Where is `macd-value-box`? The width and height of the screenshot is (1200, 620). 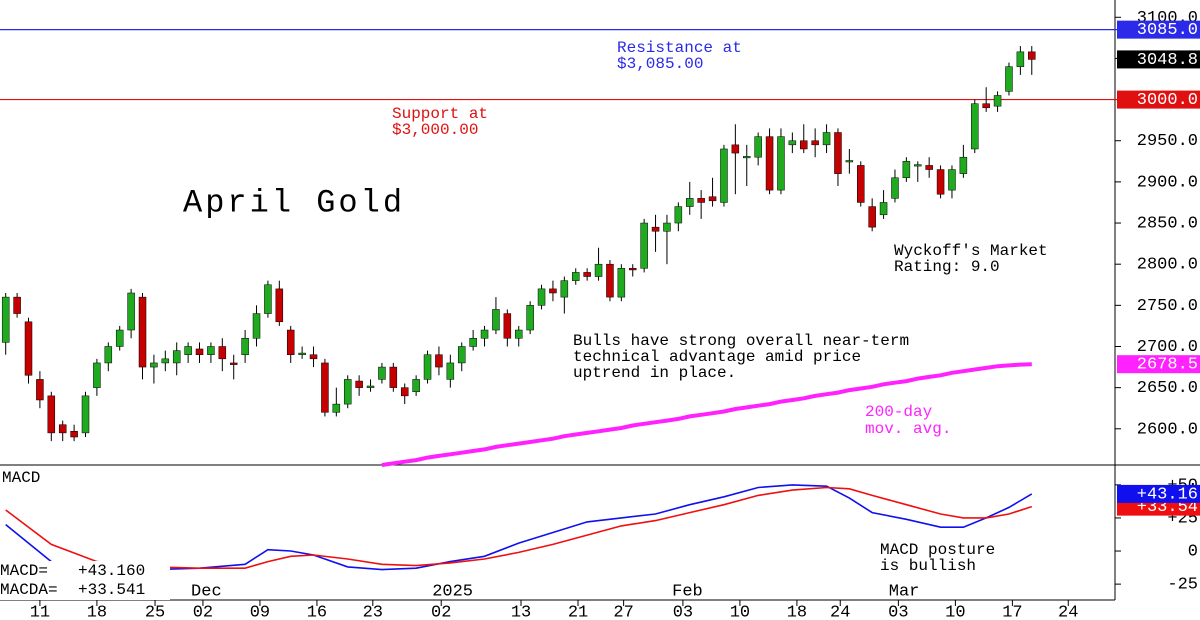
macd-value-box is located at coordinates (1158, 493).